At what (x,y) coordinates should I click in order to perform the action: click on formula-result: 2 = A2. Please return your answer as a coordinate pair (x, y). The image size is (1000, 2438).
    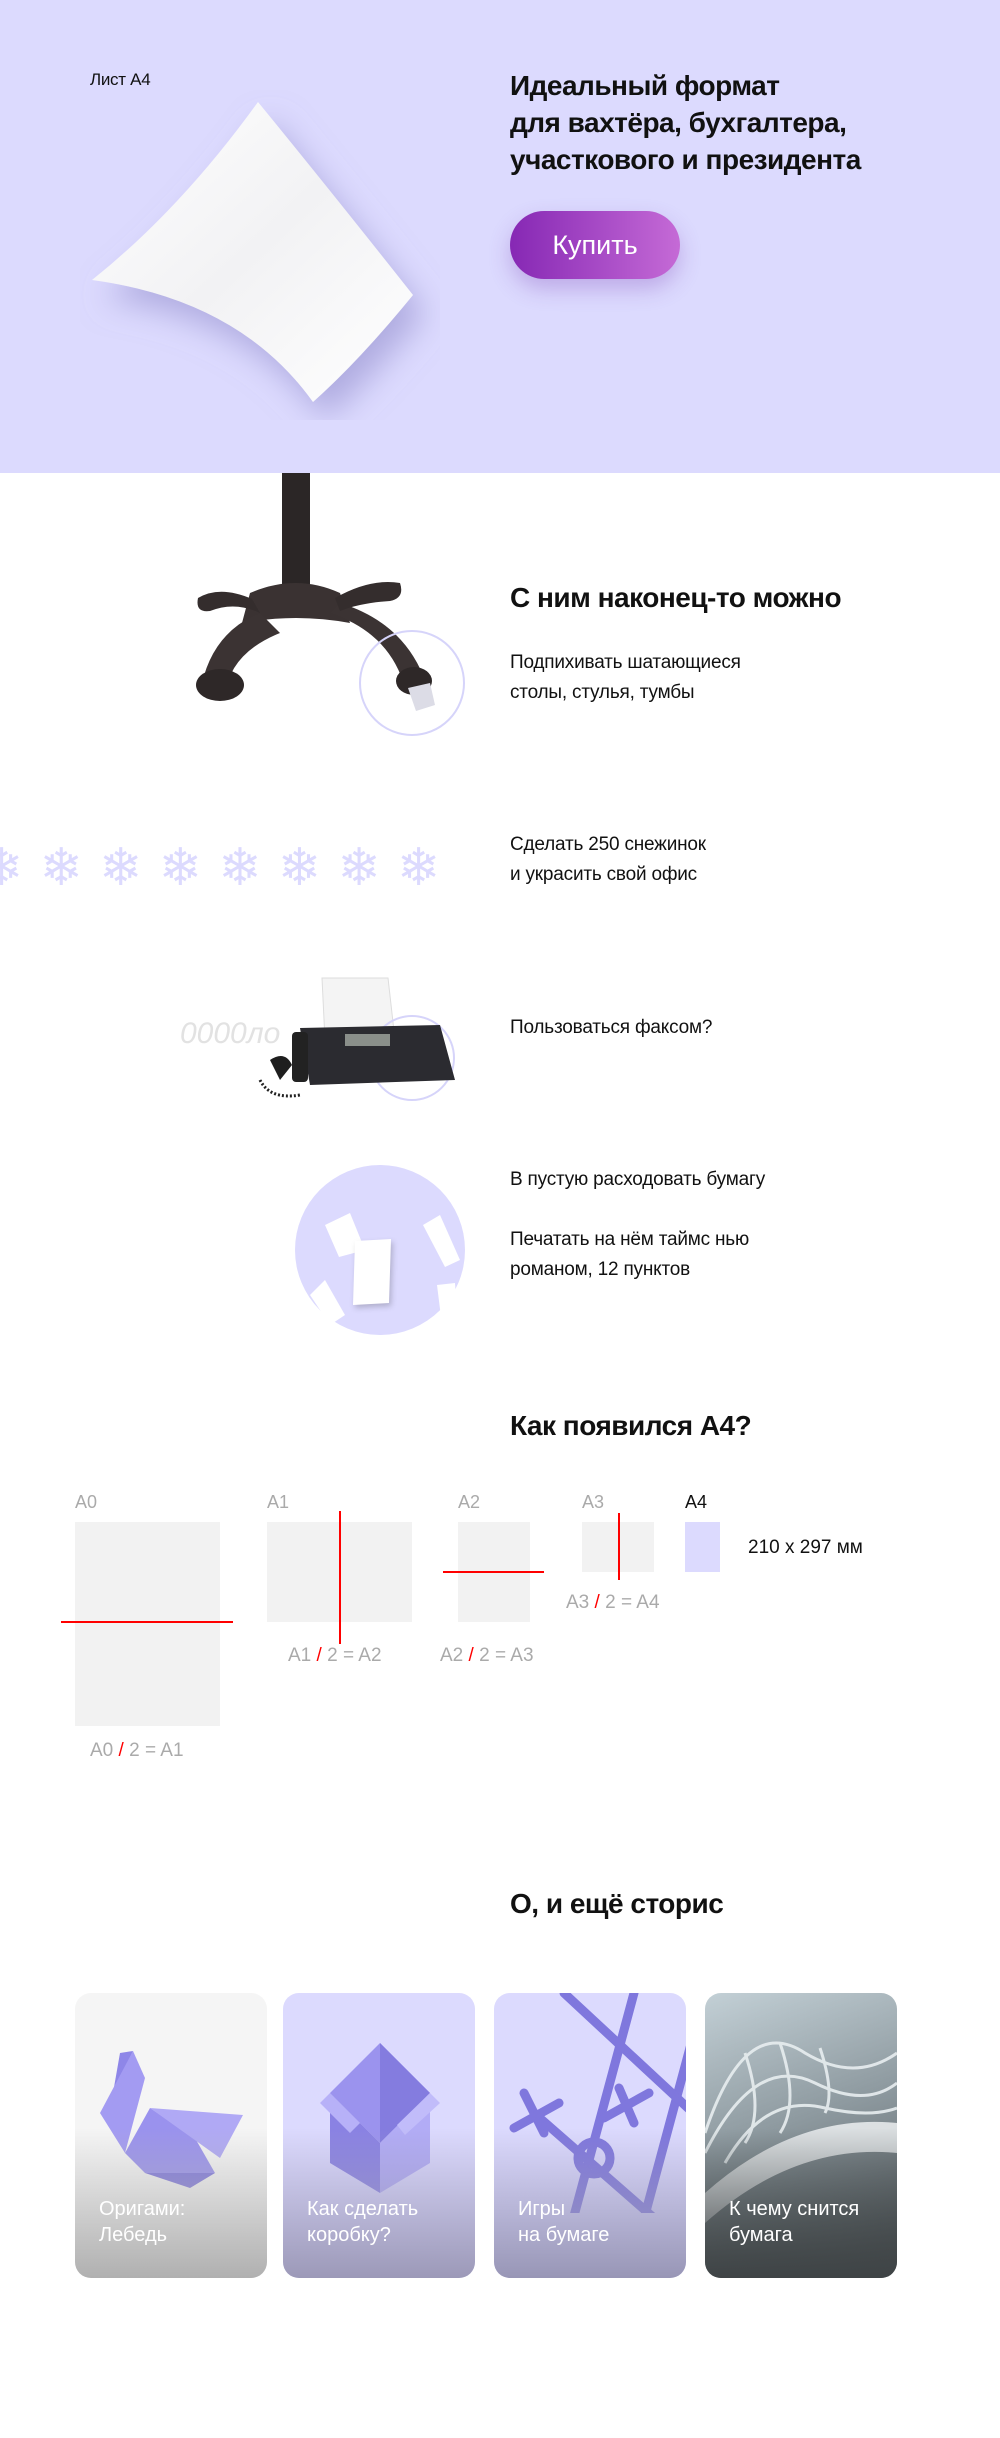
    Looking at the image, I should click on (354, 1655).